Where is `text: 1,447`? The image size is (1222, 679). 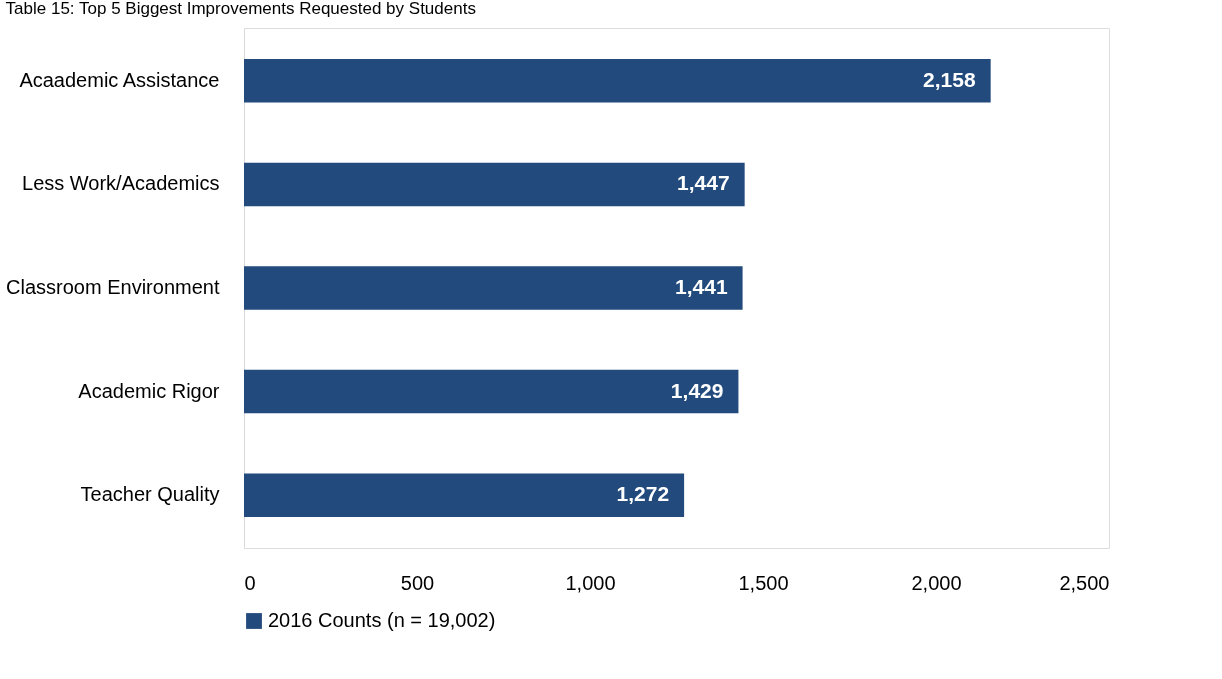 text: 1,447 is located at coordinates (703, 183).